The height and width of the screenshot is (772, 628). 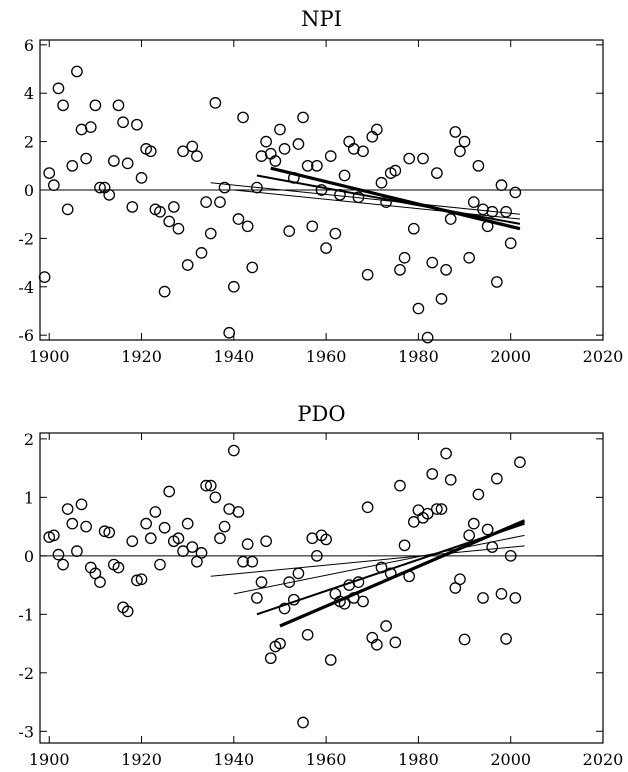 I want to click on npi-y-tick-label: -4, so click(x=26, y=287).